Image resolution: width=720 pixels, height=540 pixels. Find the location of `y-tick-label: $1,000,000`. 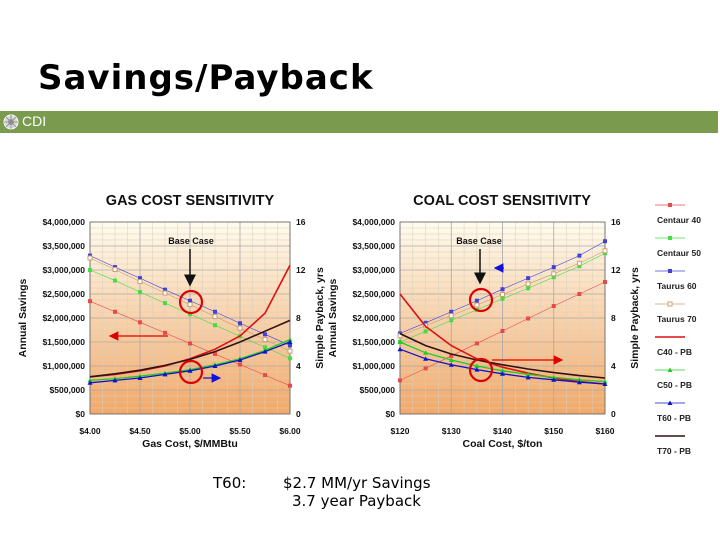

y-tick-label: $1,000,000 is located at coordinates (63, 366).